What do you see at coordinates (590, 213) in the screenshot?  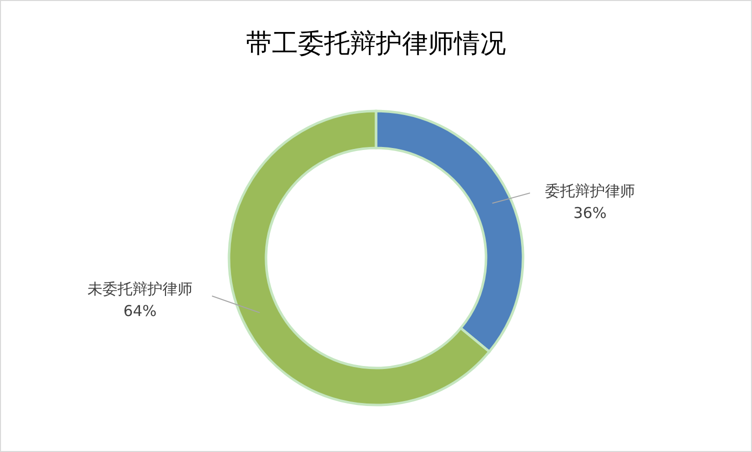 I see `data-label: 36%` at bounding box center [590, 213].